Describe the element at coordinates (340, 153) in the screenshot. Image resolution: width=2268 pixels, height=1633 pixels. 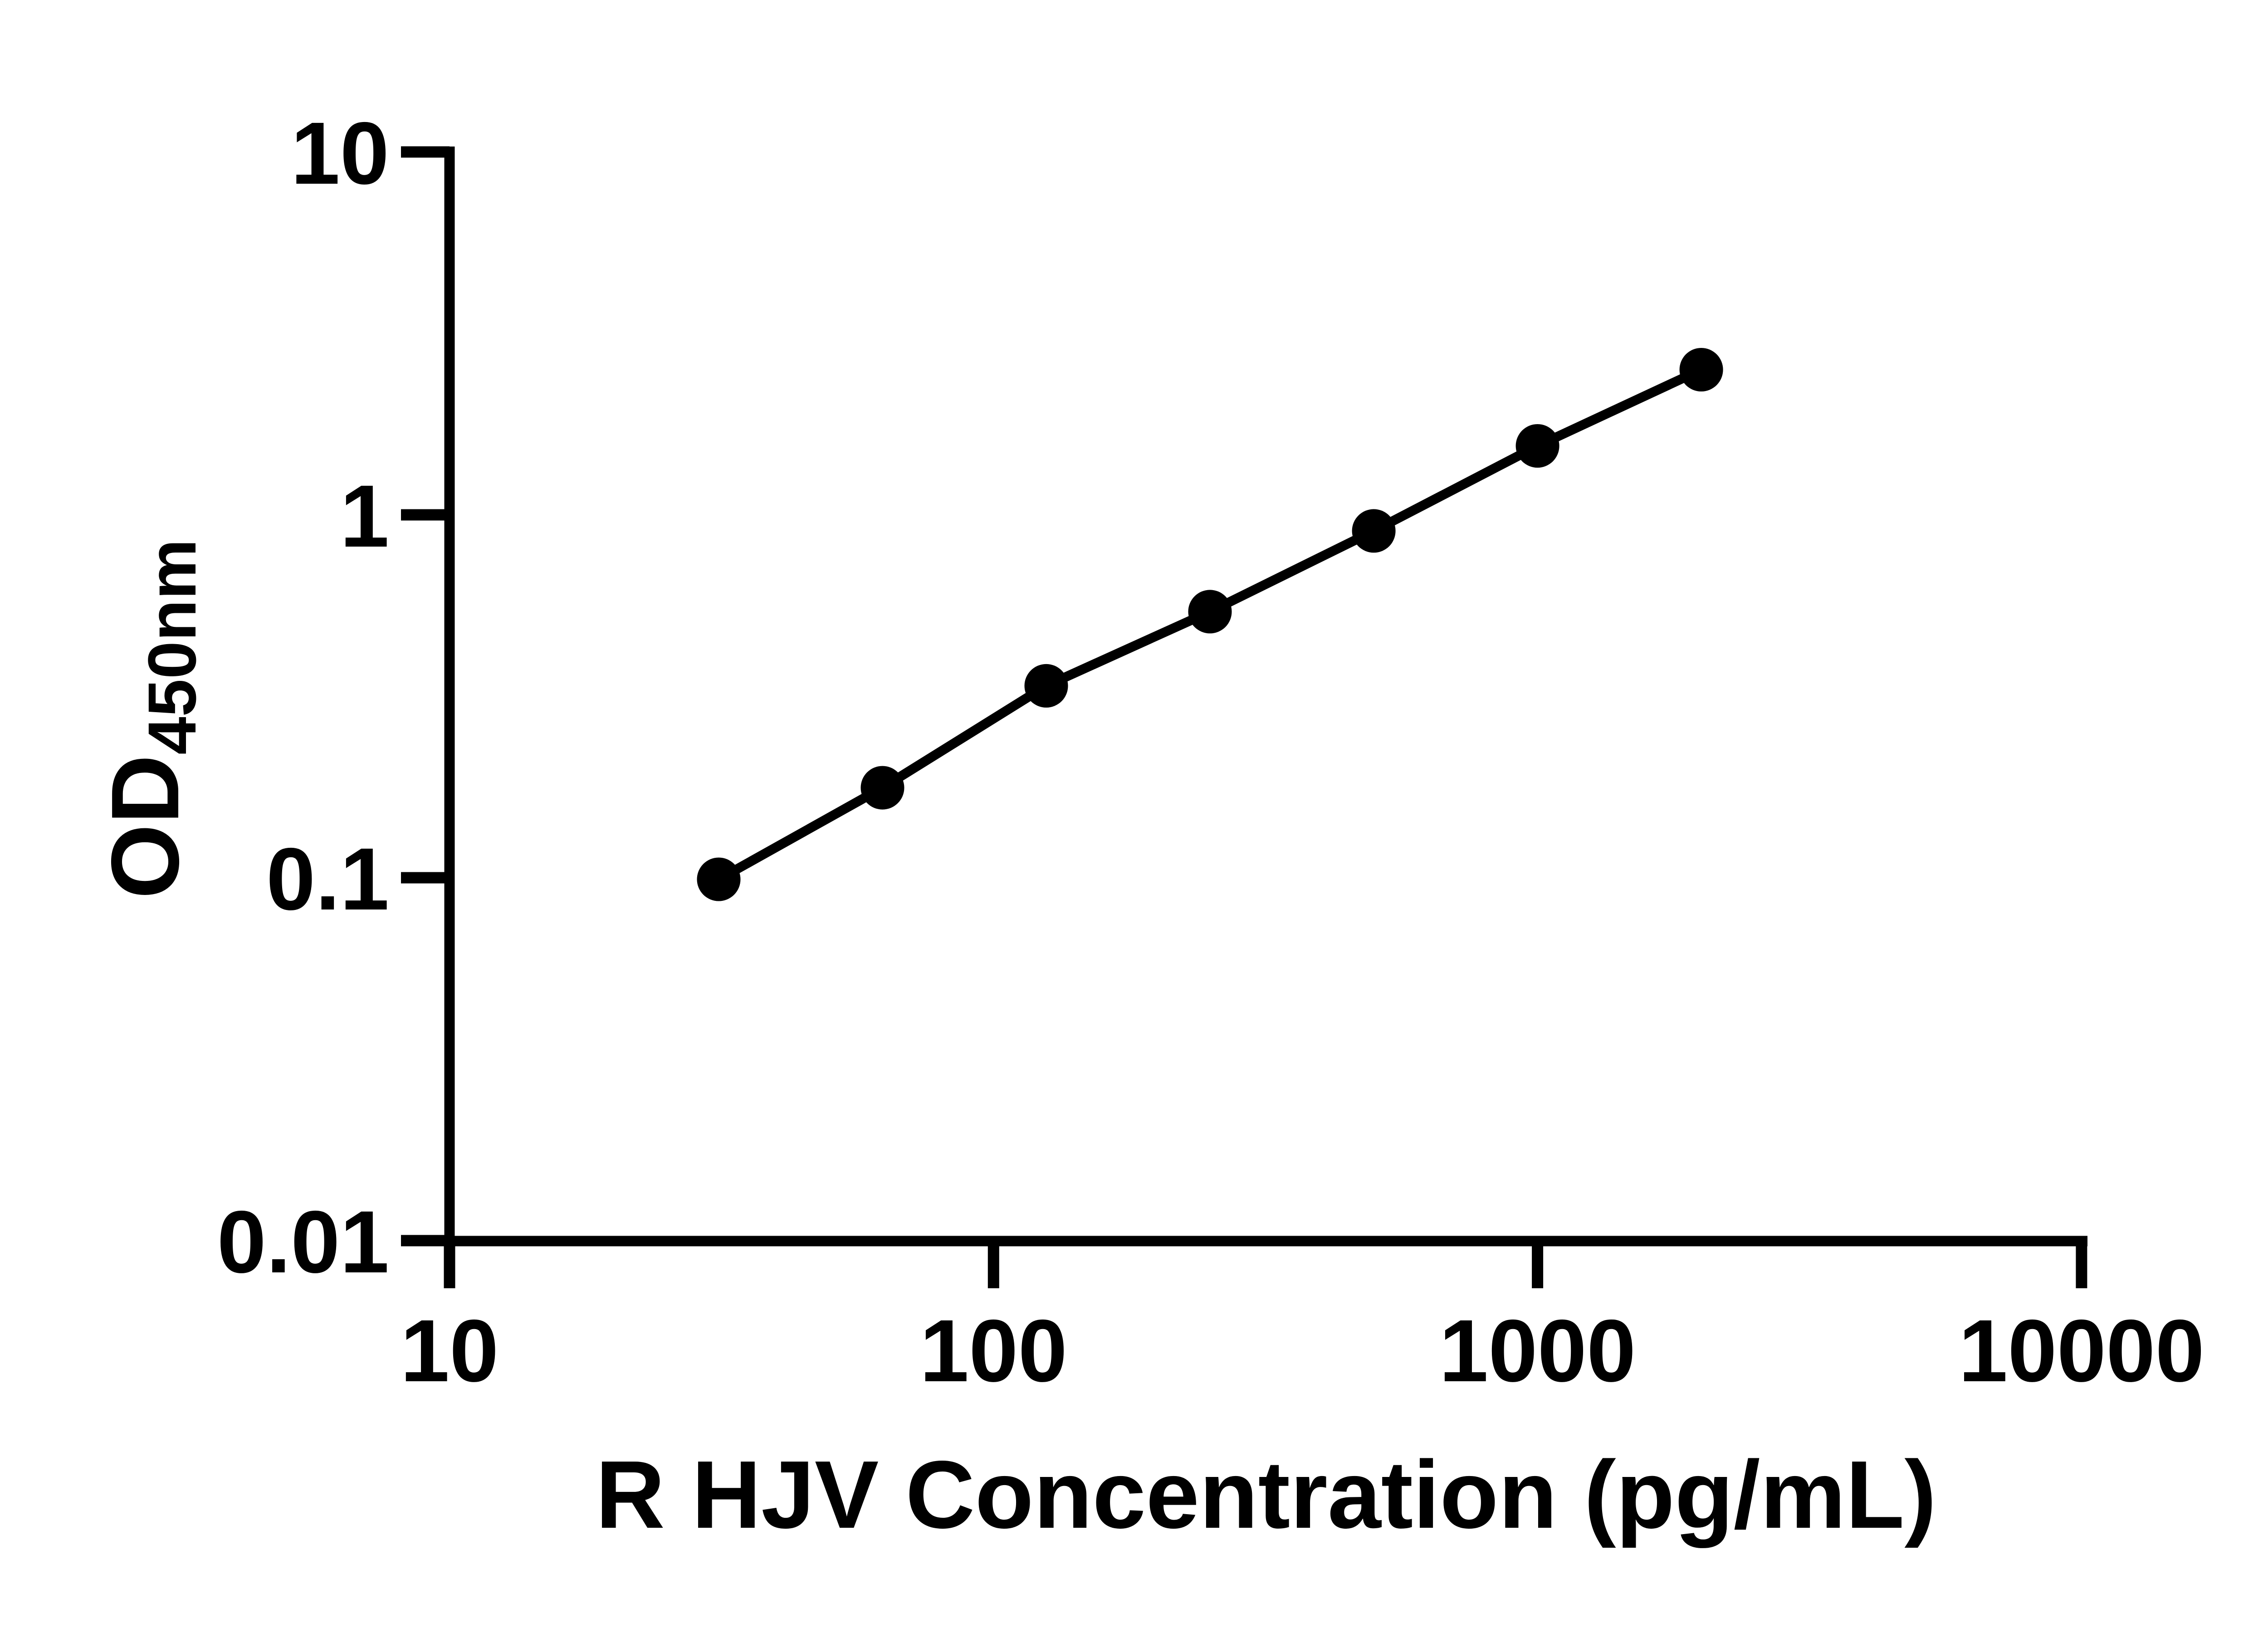
I see `y-tick-label-10: 10` at that location.